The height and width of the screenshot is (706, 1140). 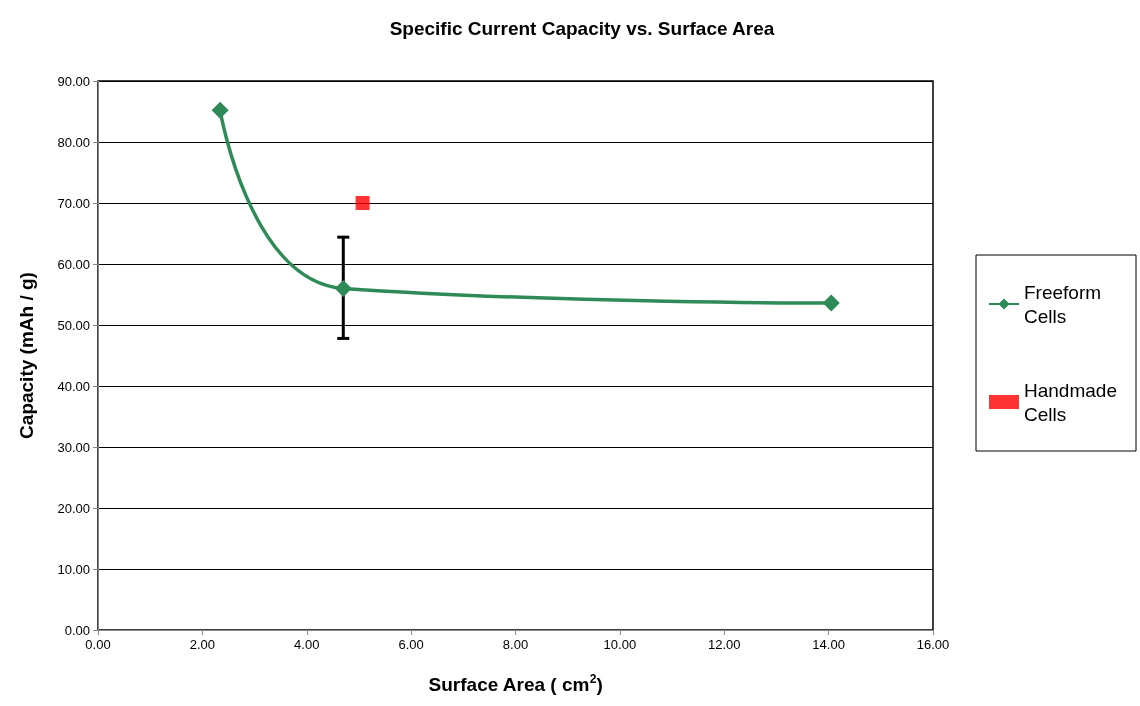 What do you see at coordinates (98, 644) in the screenshot?
I see `x-tick-label: 0.00` at bounding box center [98, 644].